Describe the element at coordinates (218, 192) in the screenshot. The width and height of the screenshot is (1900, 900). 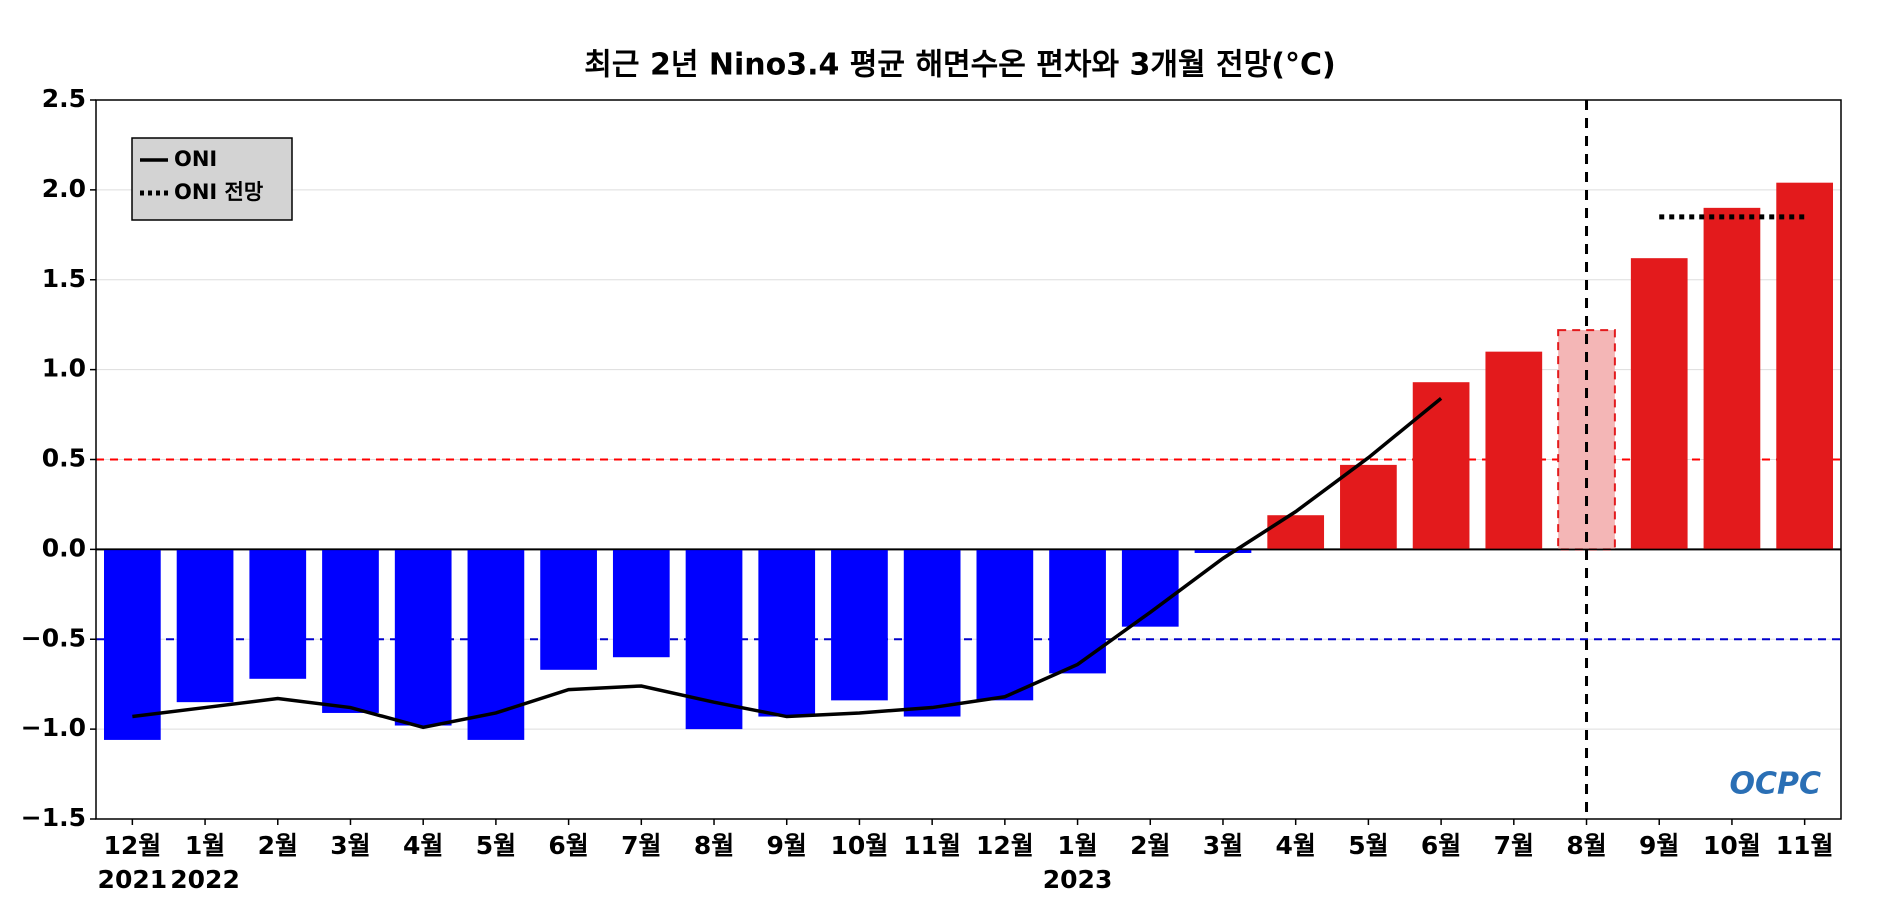
I see `legend-label: ONI 전망` at that location.